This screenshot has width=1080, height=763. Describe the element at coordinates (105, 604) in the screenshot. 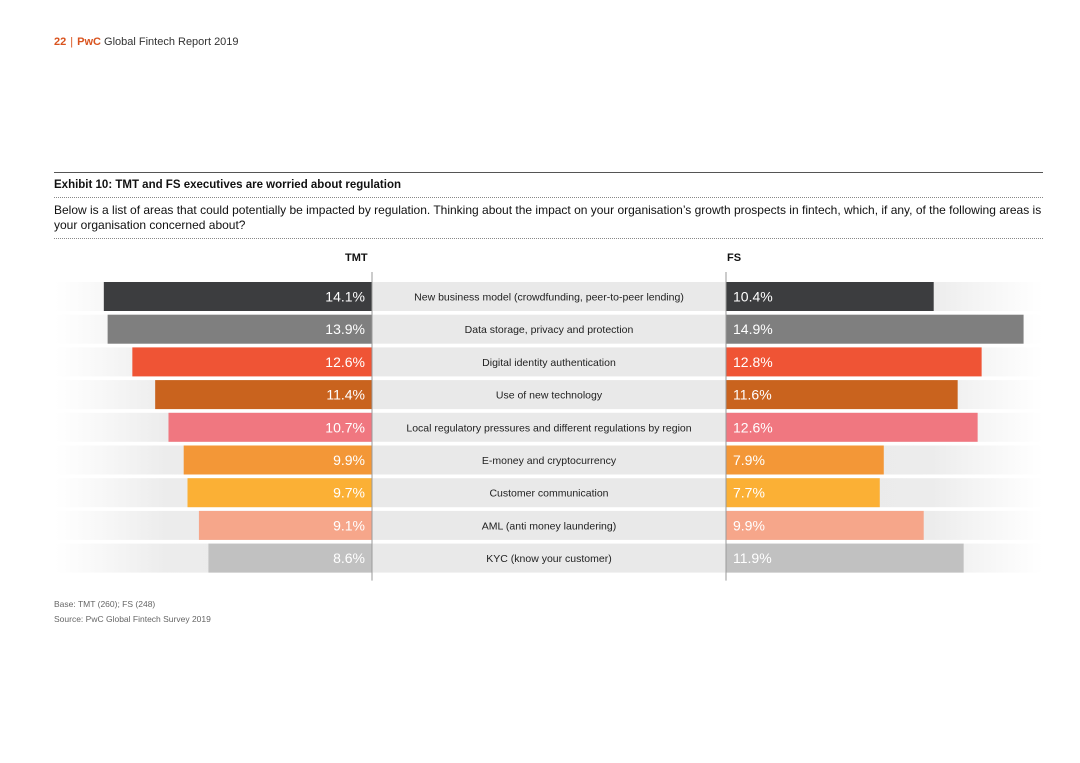

I see `footnote-base: Base: TMT (260); FS (248)` at that location.